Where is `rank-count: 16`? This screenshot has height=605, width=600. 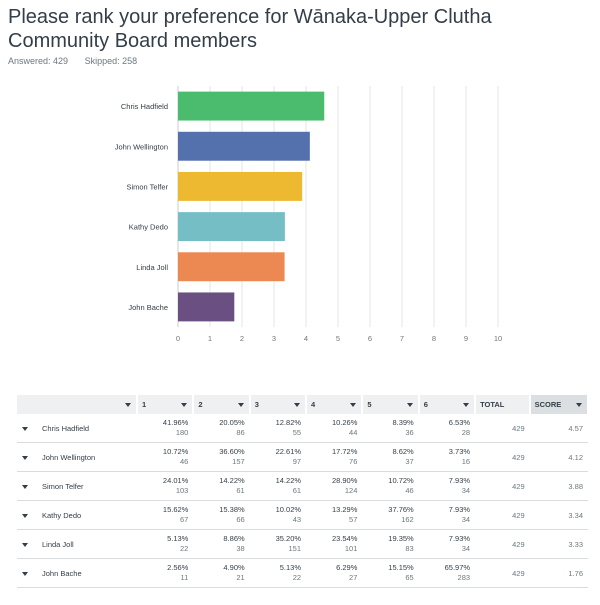
rank-count: 16 is located at coordinates (466, 461).